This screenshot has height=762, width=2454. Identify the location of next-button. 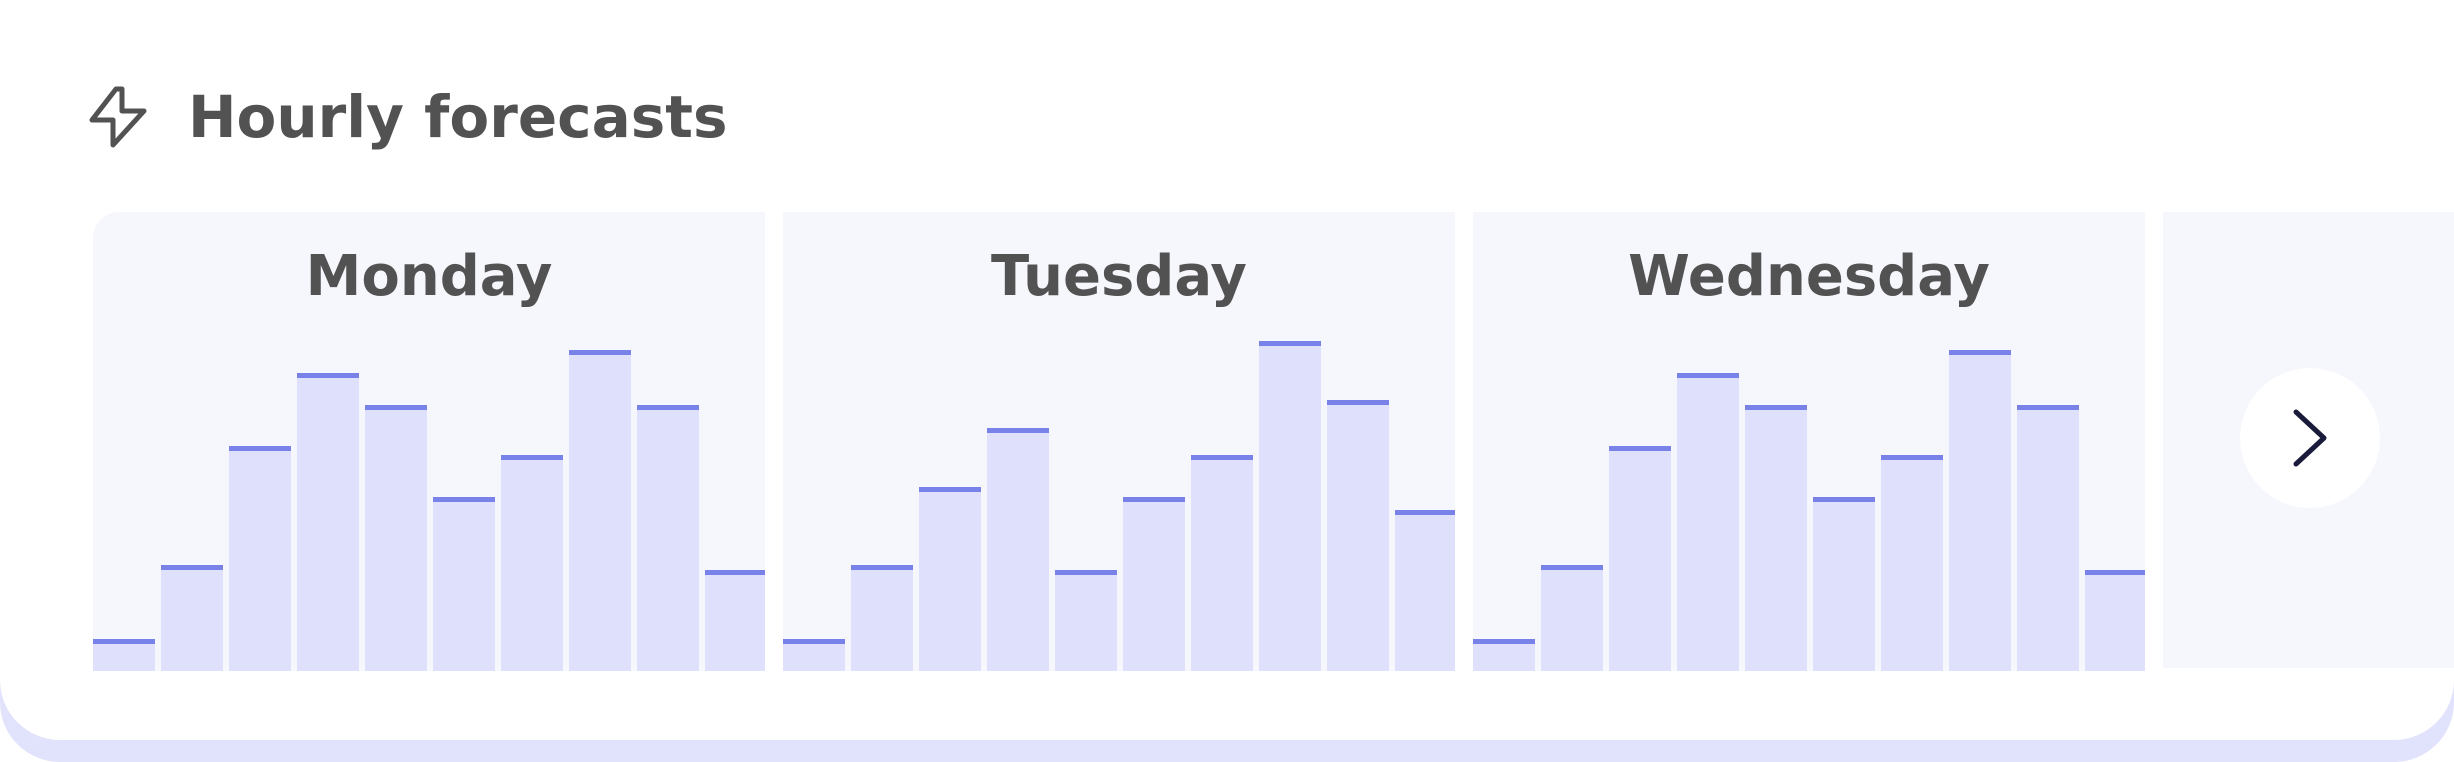
(2310, 438).